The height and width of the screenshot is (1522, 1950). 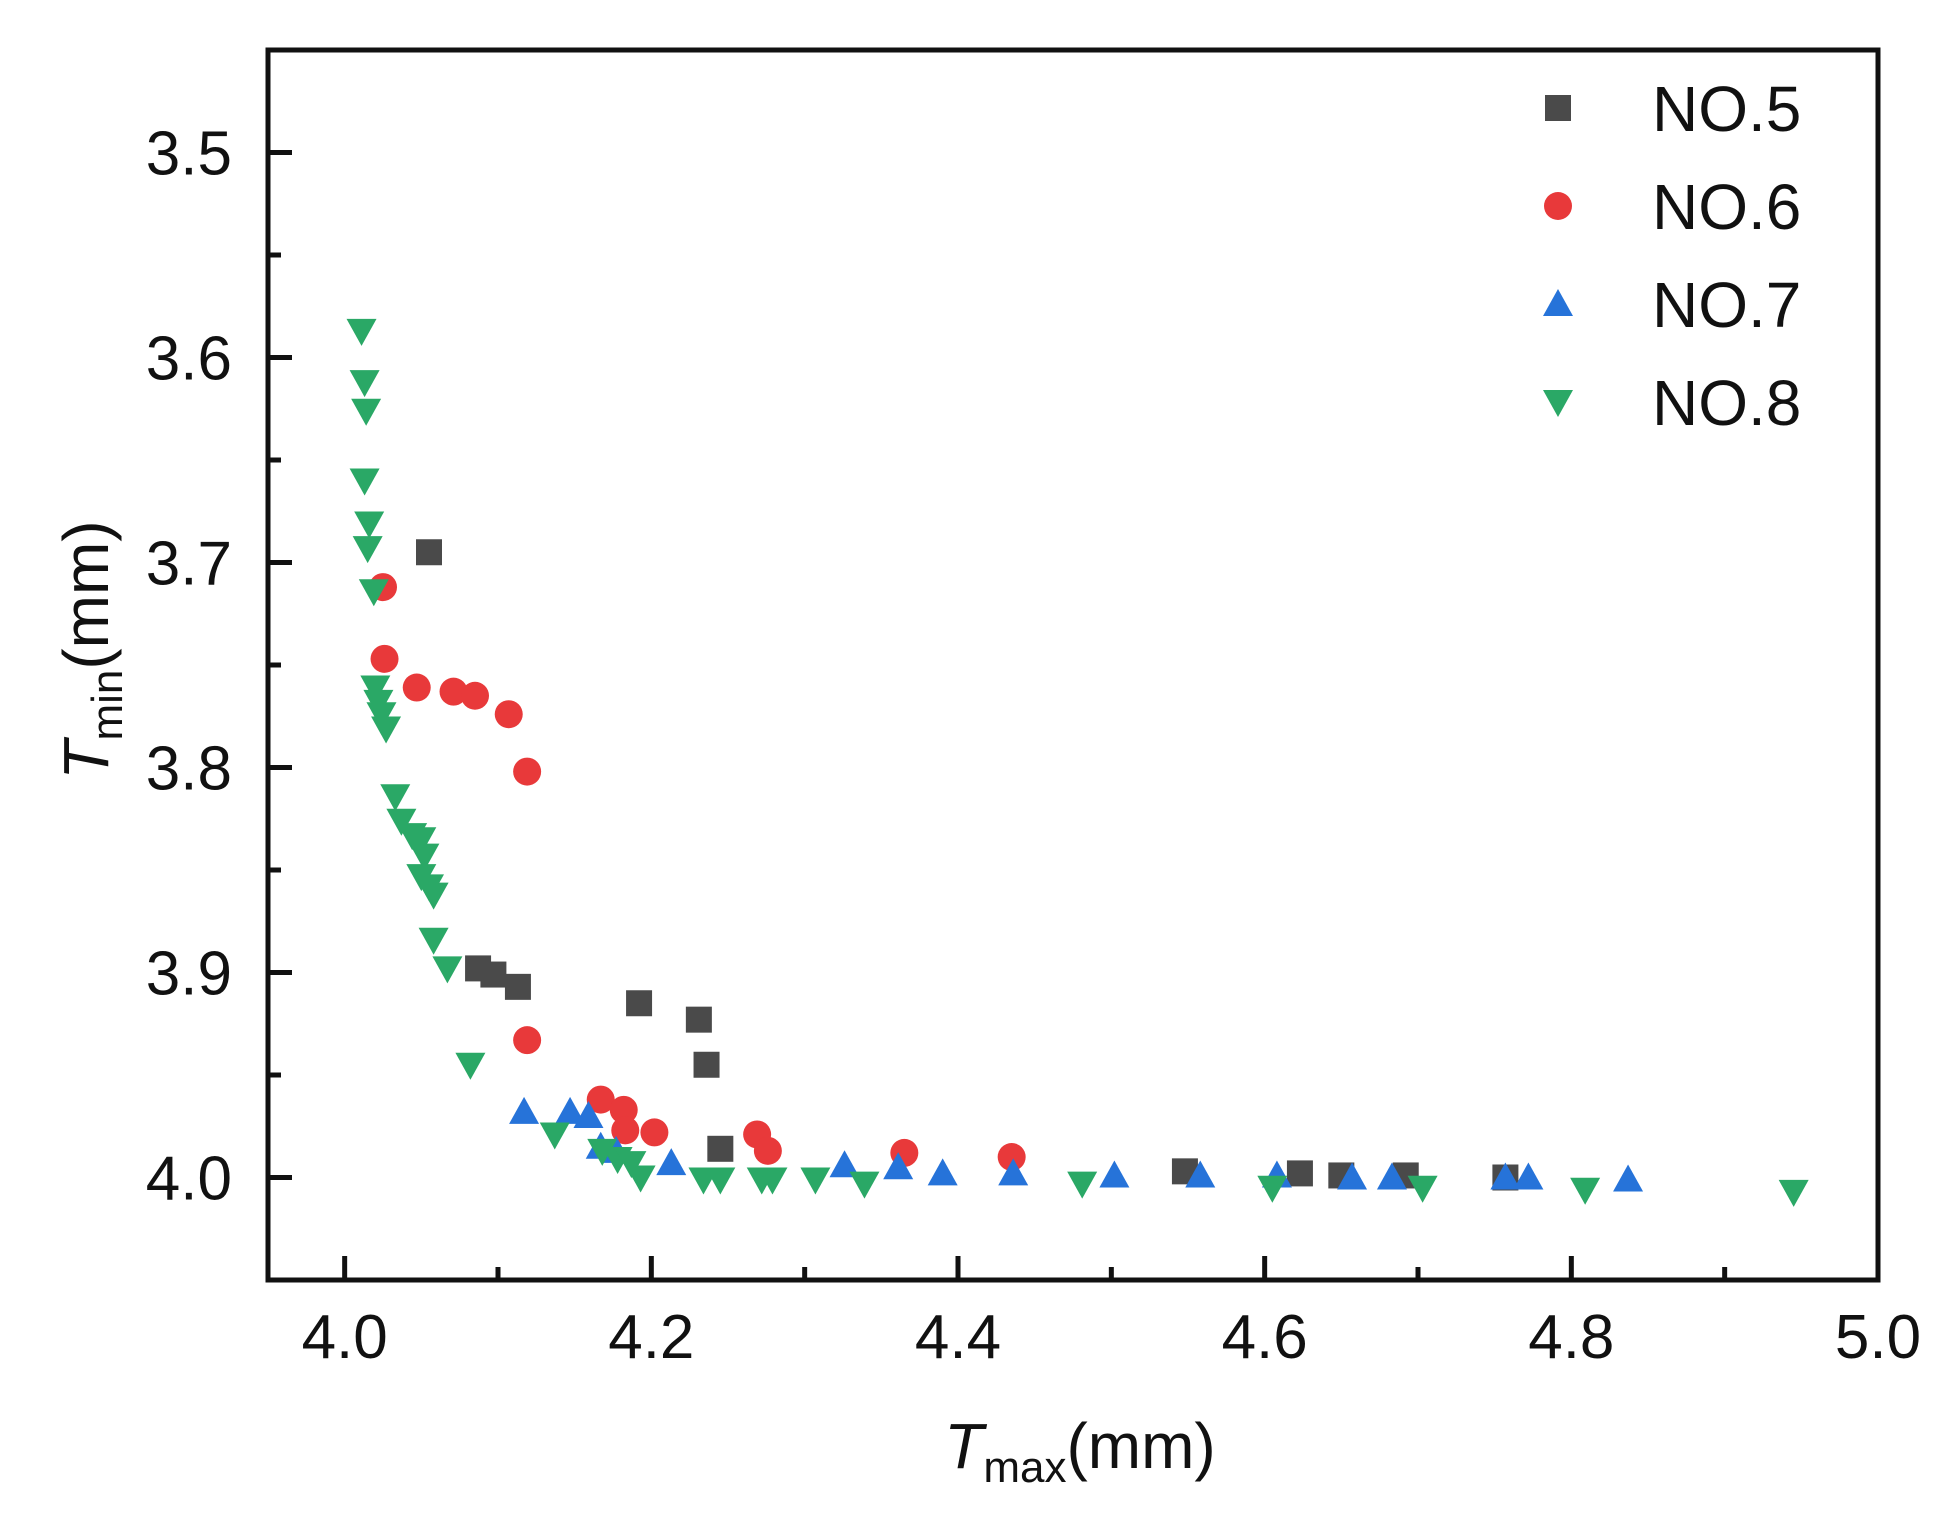 I want to click on legend-label: NO.7, so click(x=1726, y=305).